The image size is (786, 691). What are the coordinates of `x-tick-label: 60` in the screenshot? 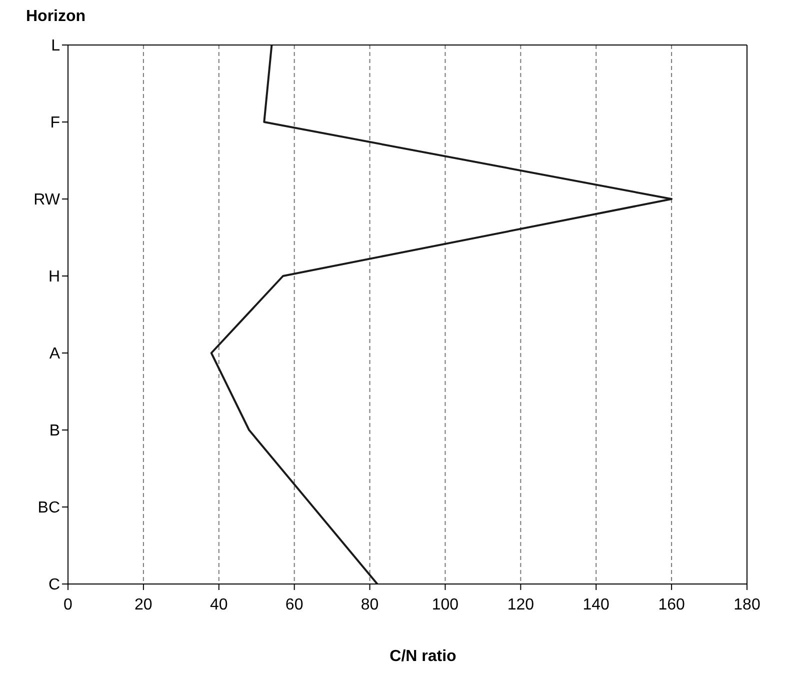 It's located at (294, 605).